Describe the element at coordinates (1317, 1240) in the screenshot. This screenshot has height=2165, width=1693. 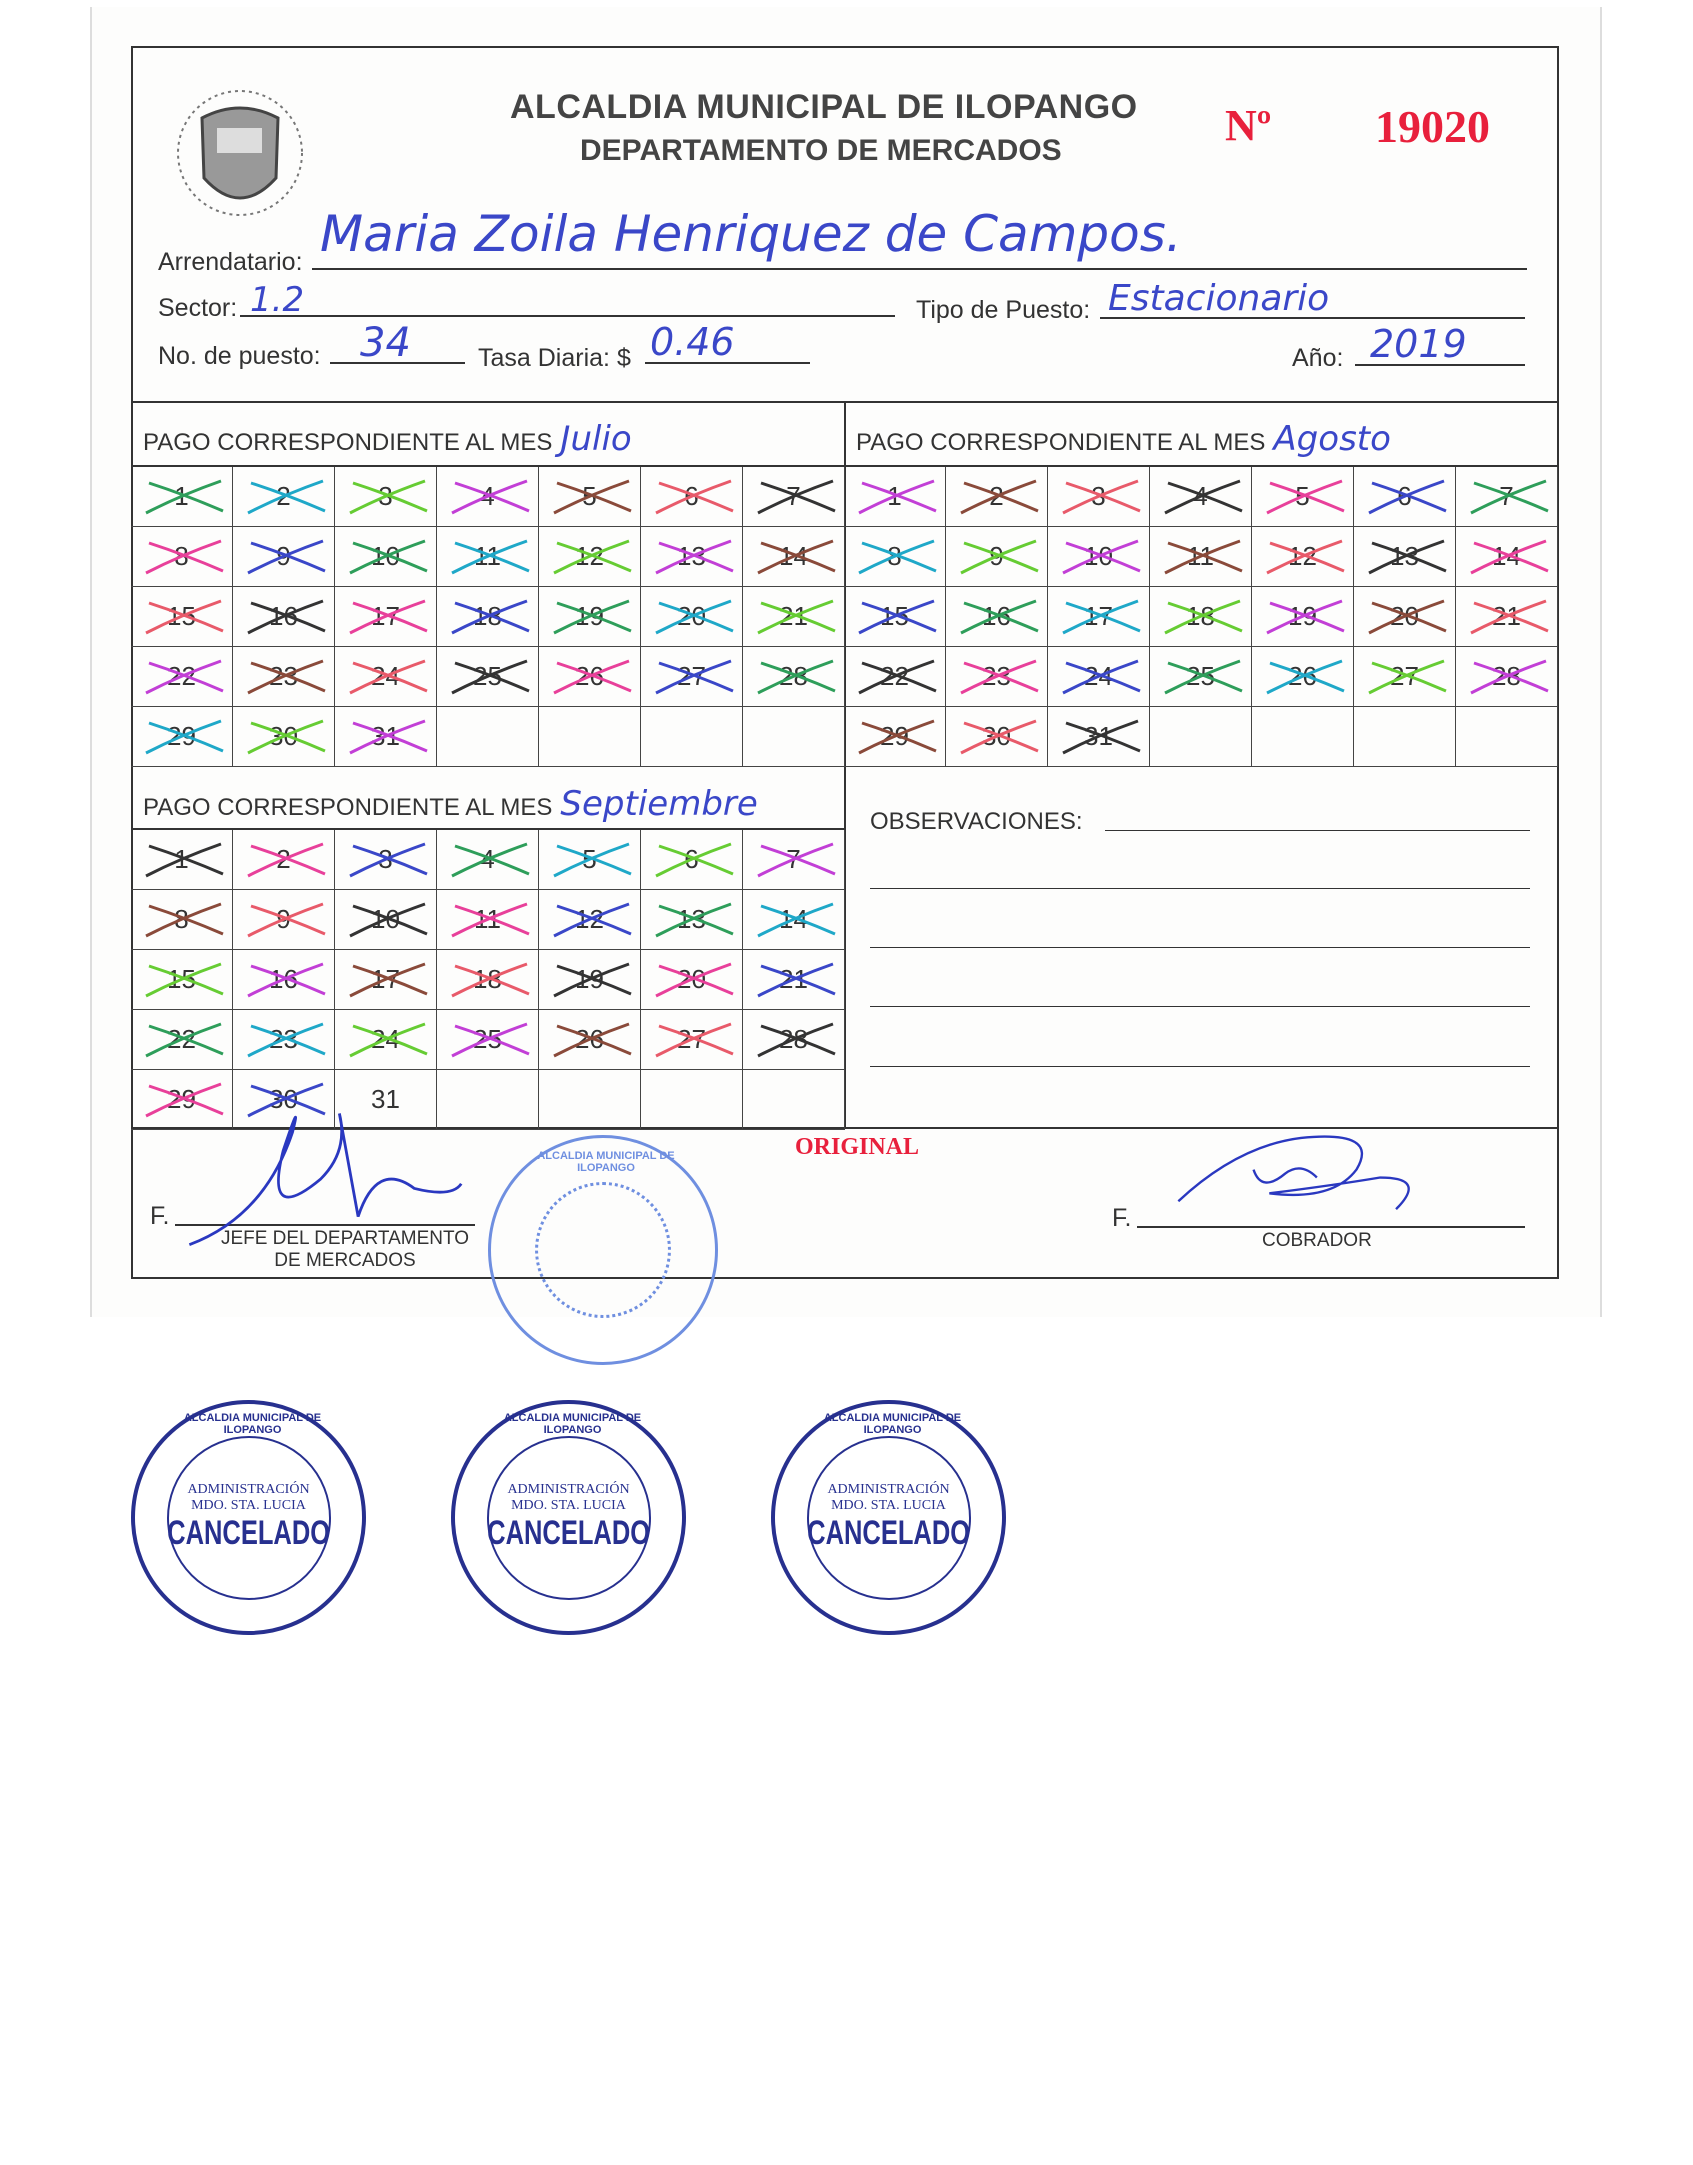
I see `cobrador-label: COBRADOR` at that location.